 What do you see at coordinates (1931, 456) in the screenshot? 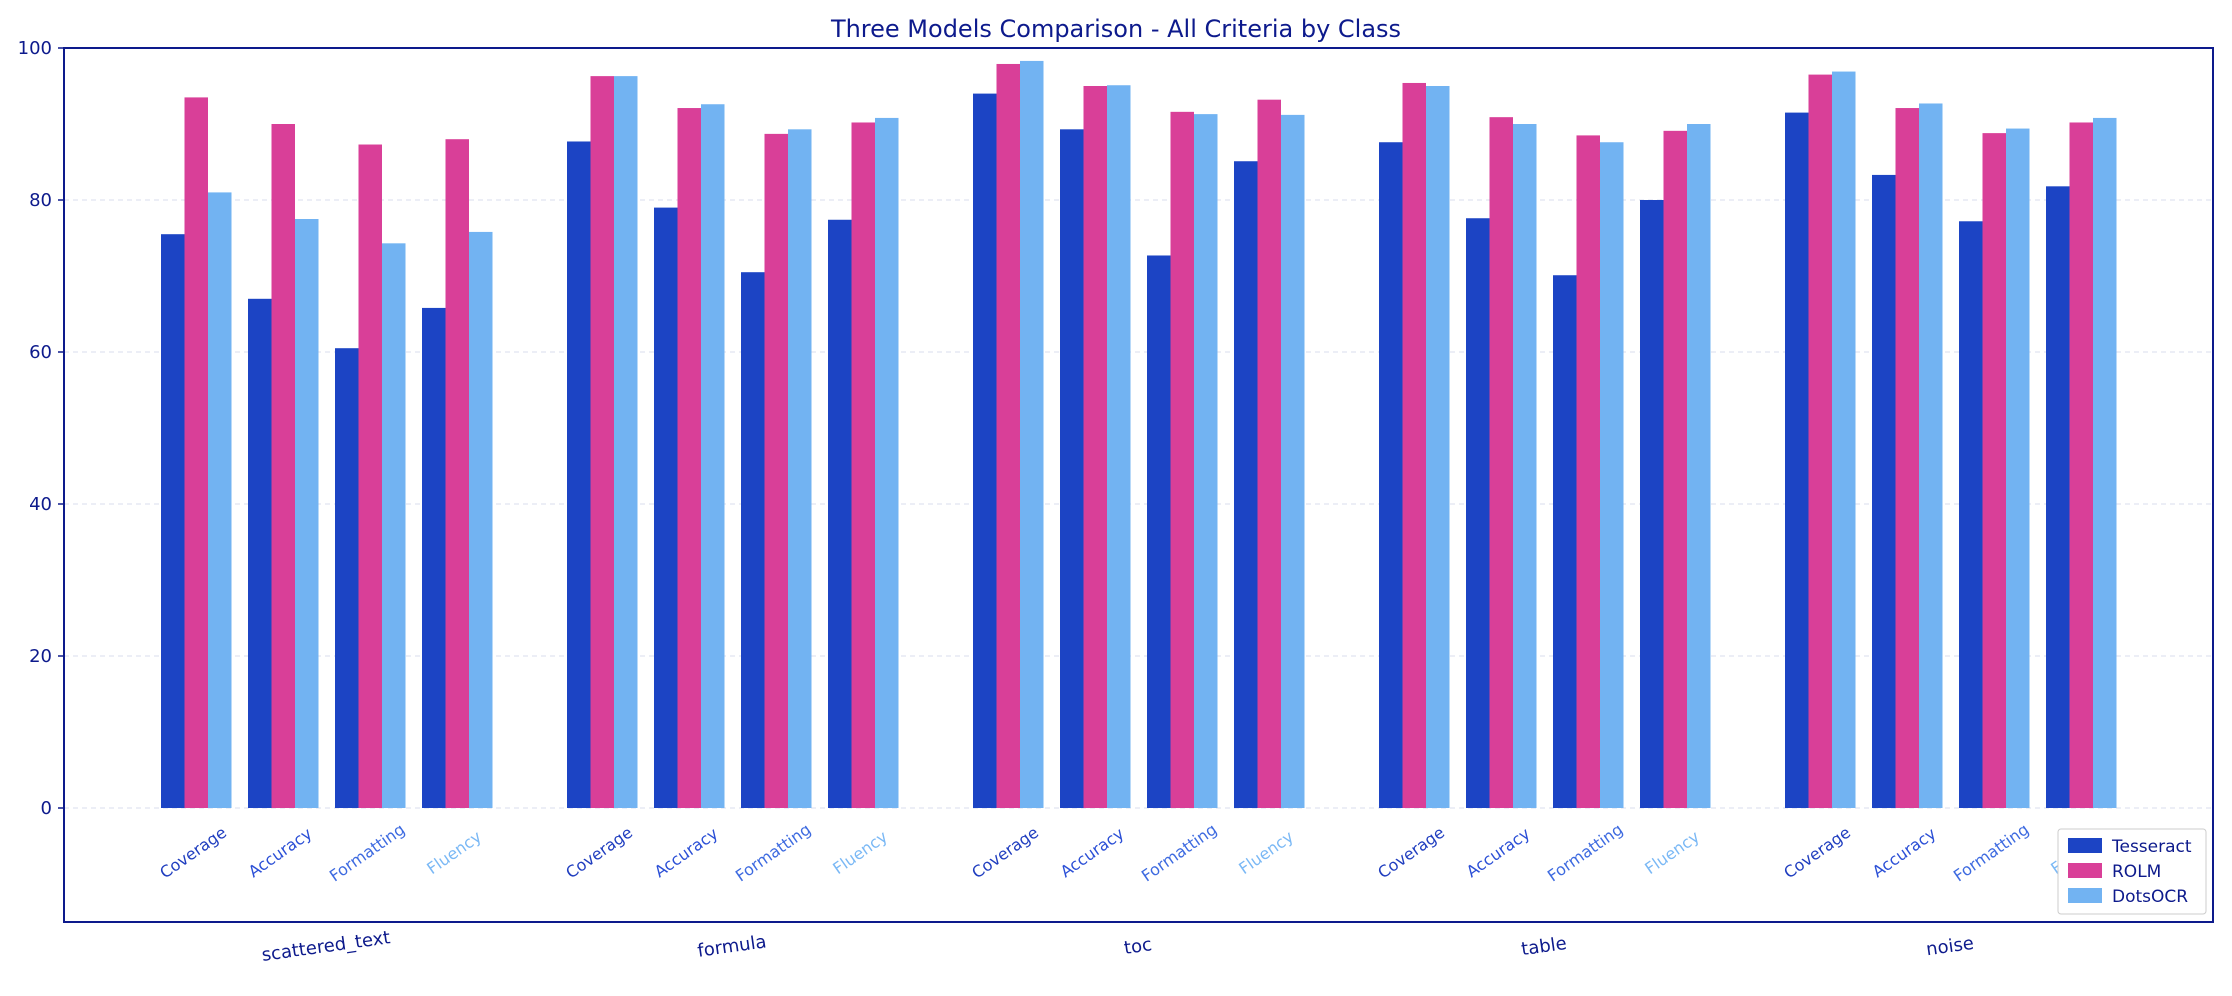
I see `bar-dotsocr-noise-accuracy` at bounding box center [1931, 456].